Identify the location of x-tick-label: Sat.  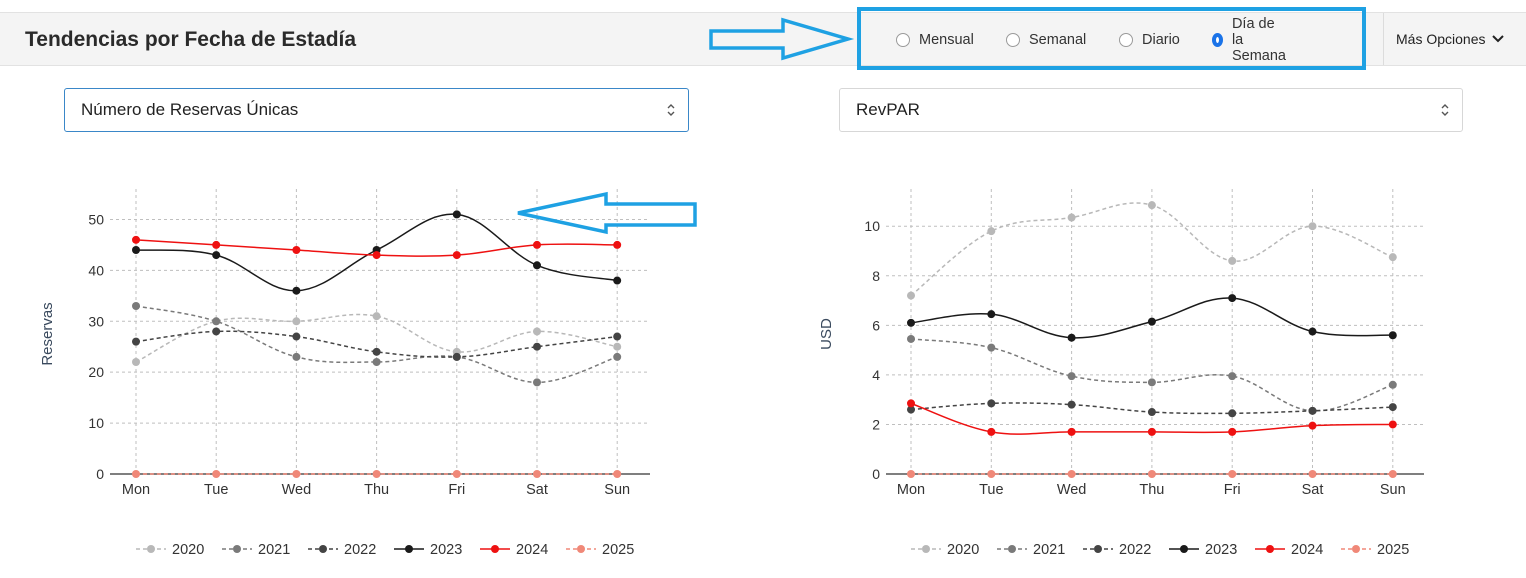
(1313, 490).